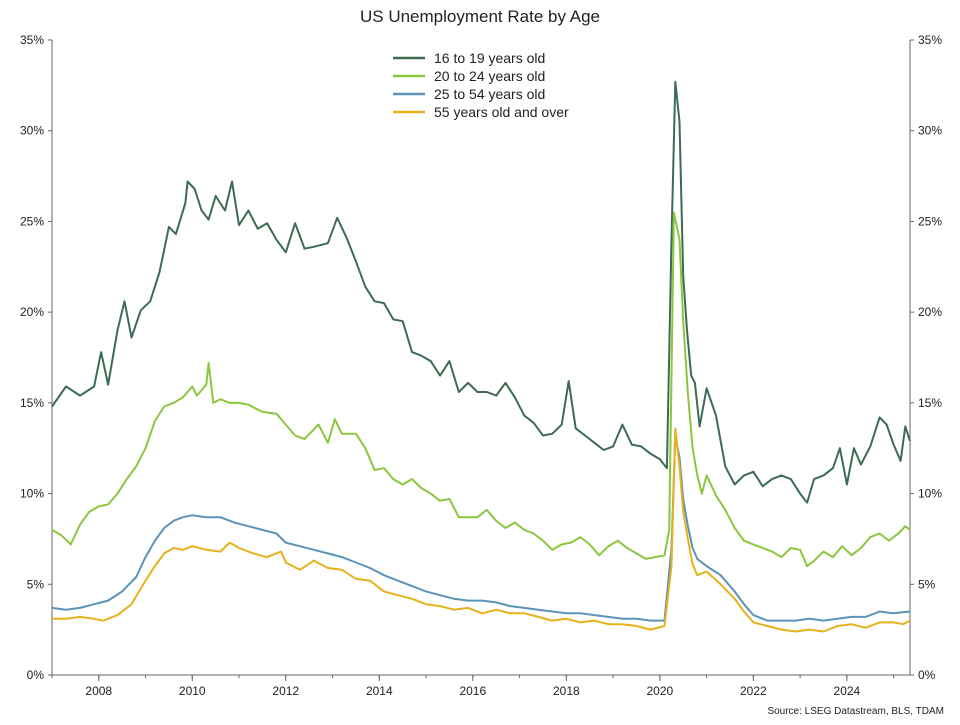 The width and height of the screenshot is (960, 725). I want to click on y-tick-label-right: 30%, so click(930, 131).